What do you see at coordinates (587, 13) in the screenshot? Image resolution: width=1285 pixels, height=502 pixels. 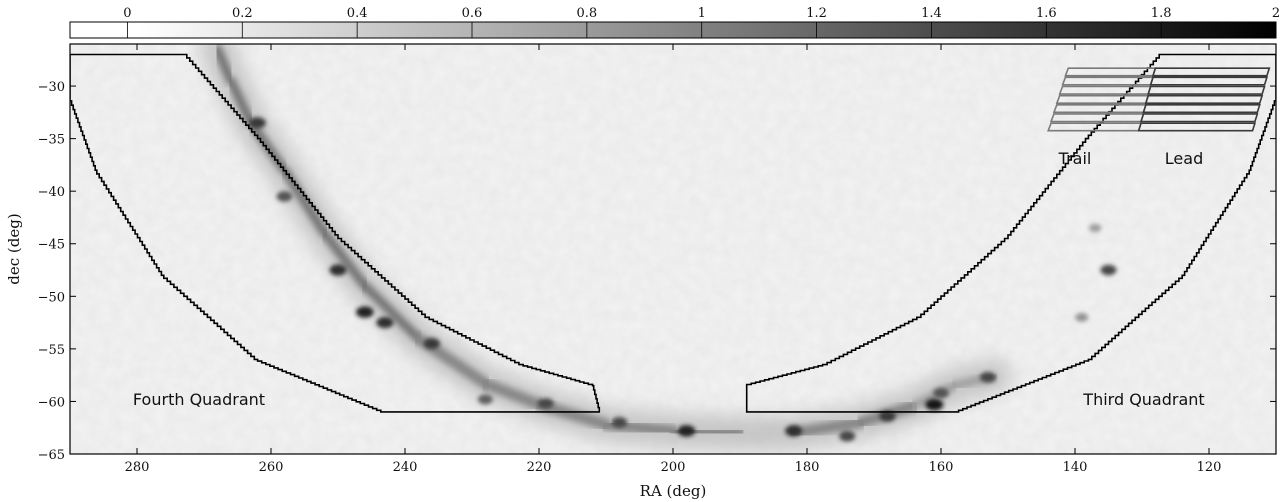 I see `colorbar-tick-label-4: 0.8` at bounding box center [587, 13].